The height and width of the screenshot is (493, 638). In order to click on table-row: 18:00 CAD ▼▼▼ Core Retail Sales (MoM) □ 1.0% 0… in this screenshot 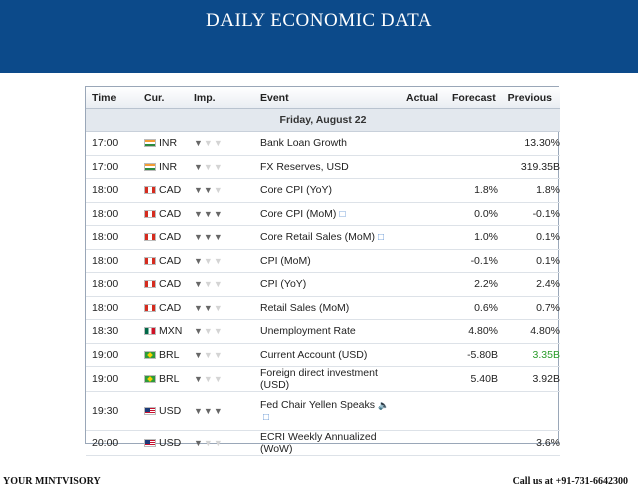, I will do `click(323, 237)`.